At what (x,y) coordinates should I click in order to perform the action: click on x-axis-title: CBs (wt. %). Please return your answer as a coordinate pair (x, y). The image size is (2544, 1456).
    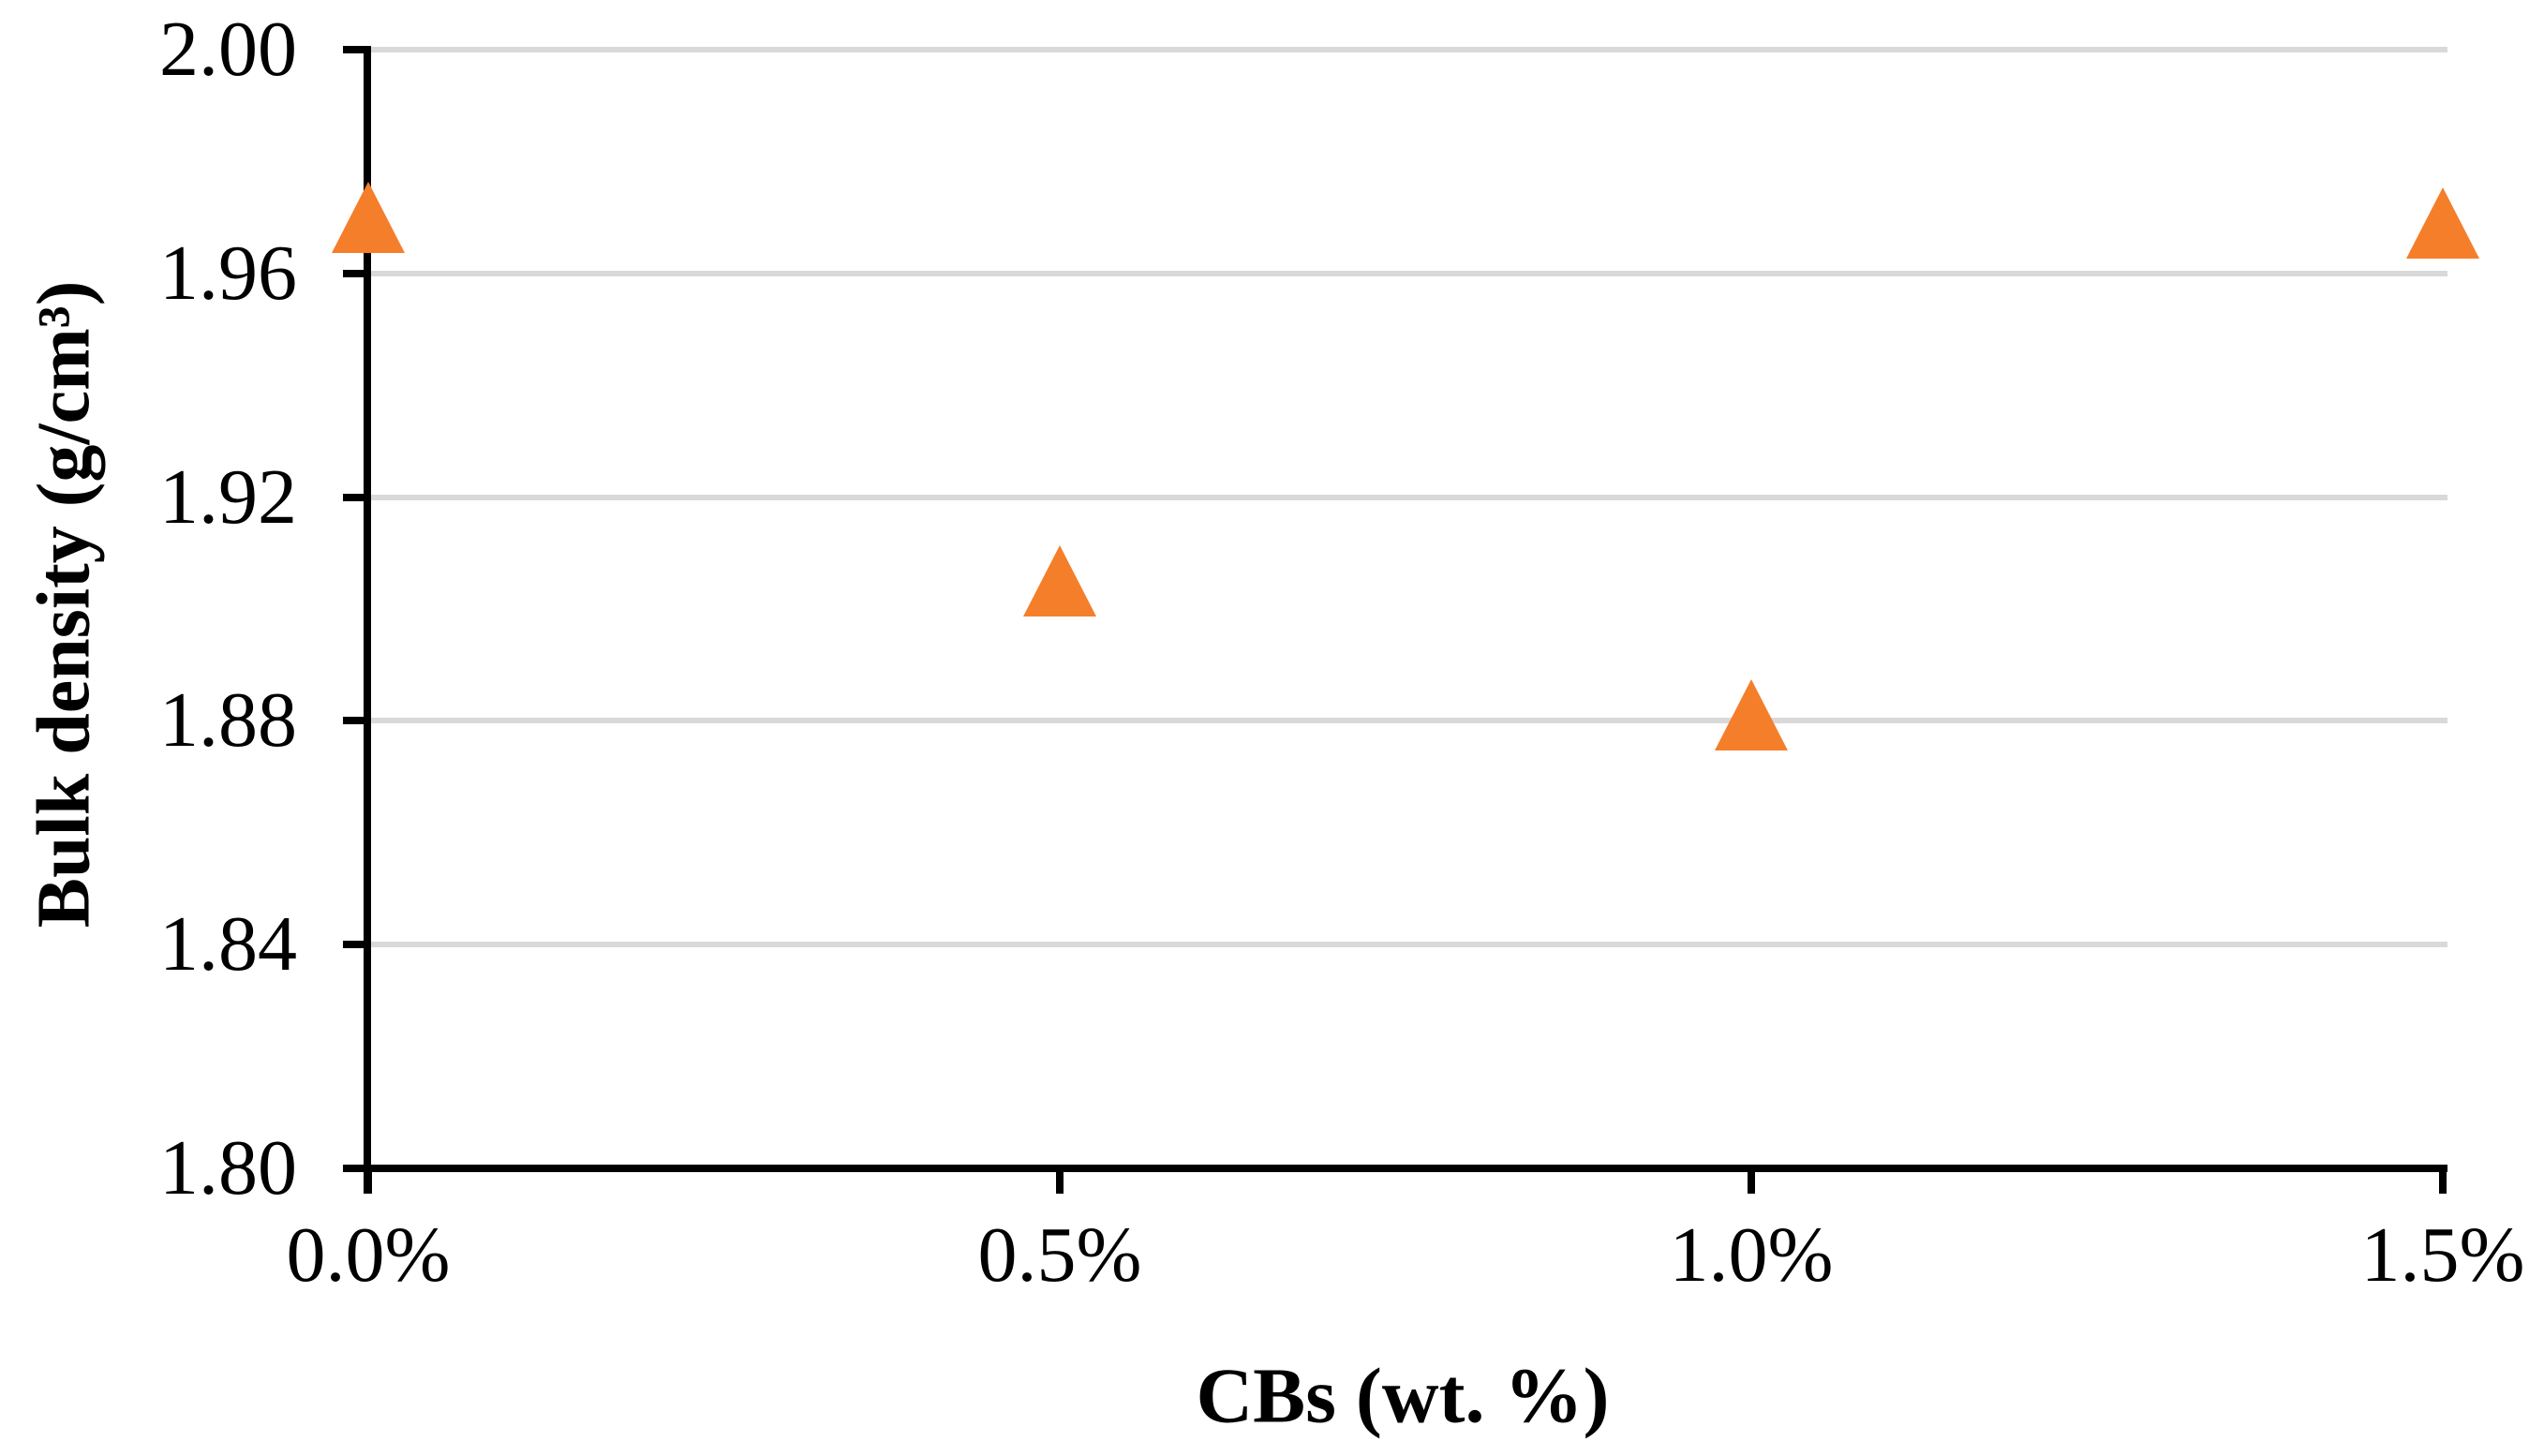
    Looking at the image, I should click on (1403, 1396).